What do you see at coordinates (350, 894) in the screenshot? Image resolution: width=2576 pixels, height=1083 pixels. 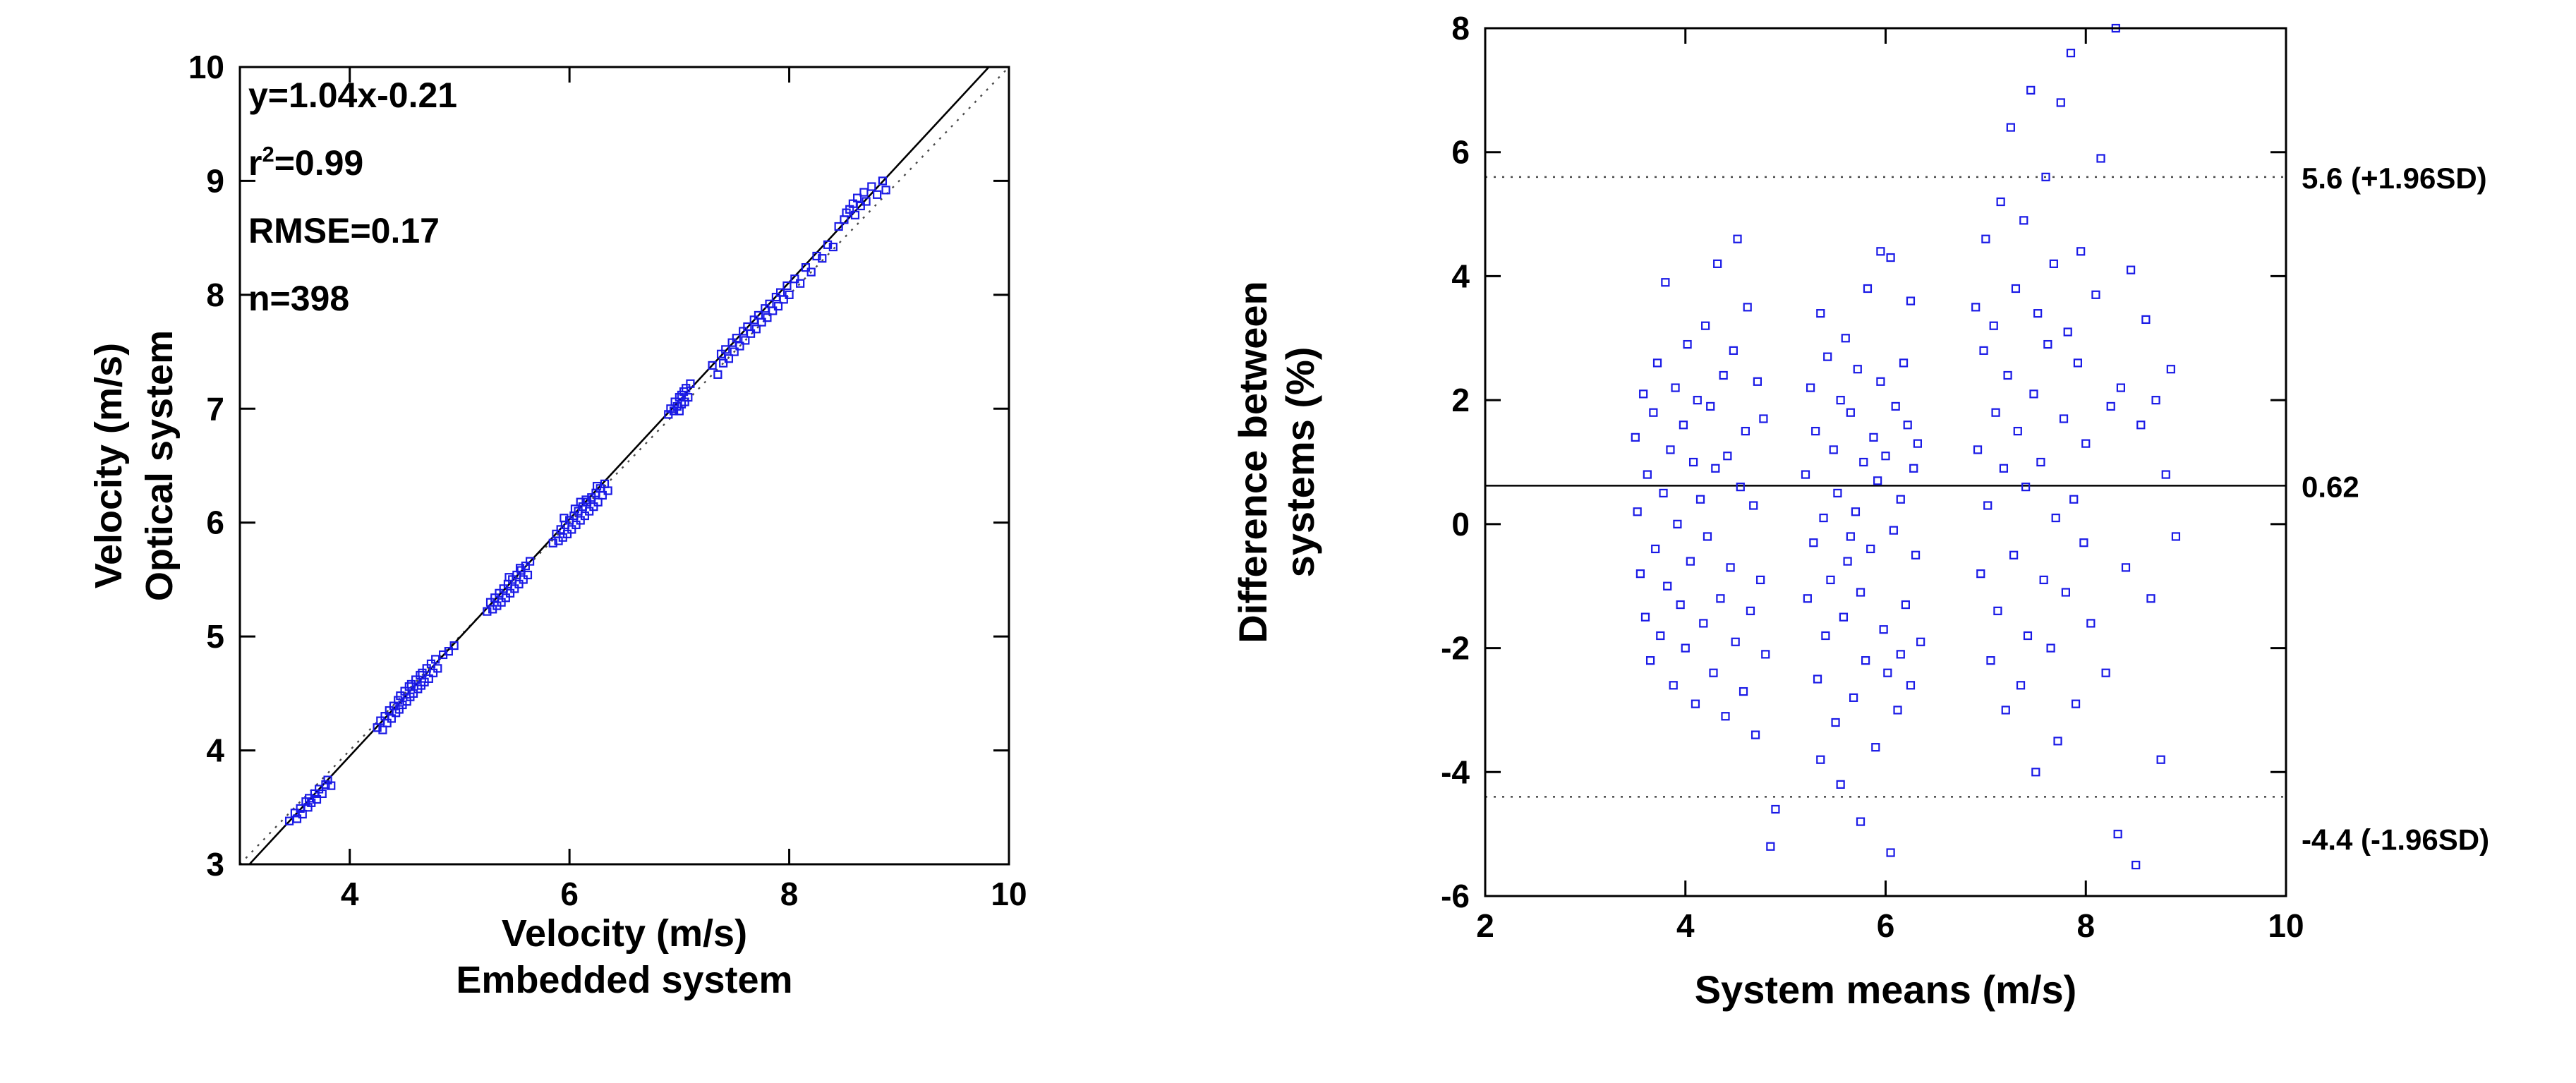 I see `x-tick-label: 4` at bounding box center [350, 894].